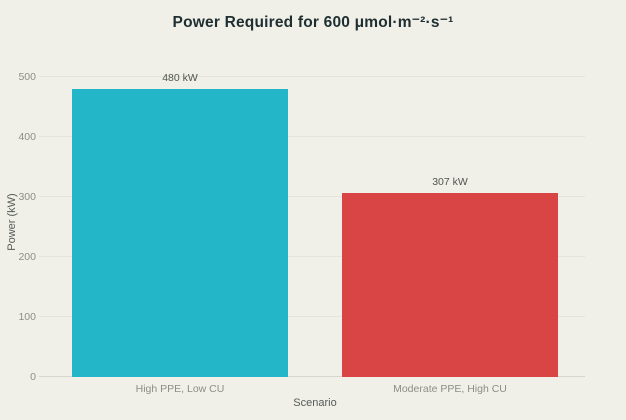 The height and width of the screenshot is (420, 626). Describe the element at coordinates (180, 78) in the screenshot. I see `bar-value-label: 480 kW` at that location.